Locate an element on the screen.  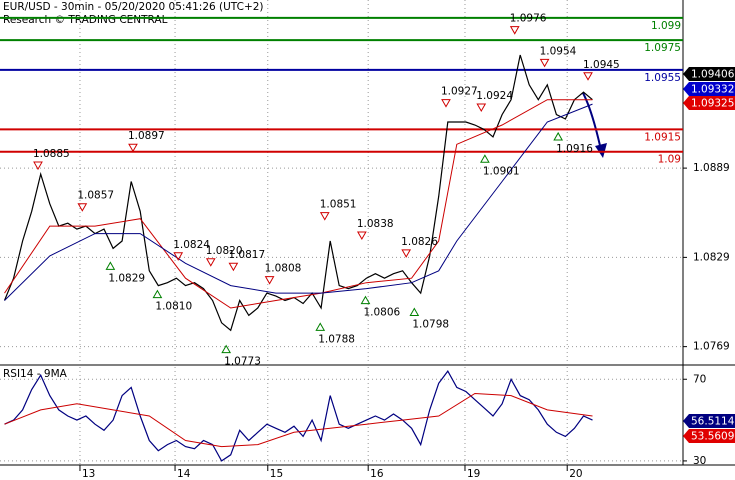
last-value-label: 53.5609 is located at coordinates (712, 437).